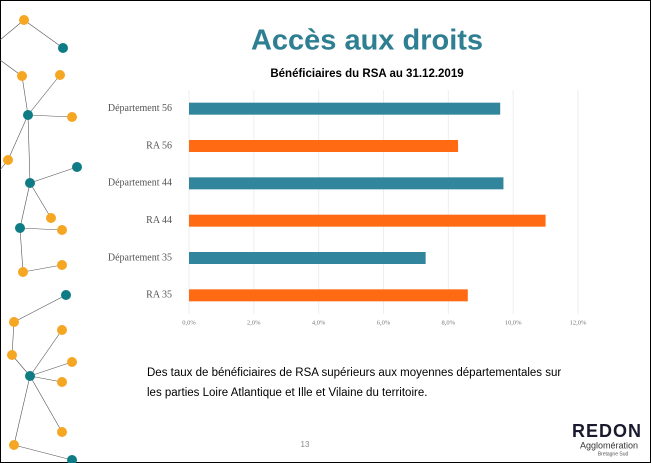  Describe the element at coordinates (366, 74) in the screenshot. I see `chart-title: Bénéficiaires du RSA au 31.12.2019` at that location.